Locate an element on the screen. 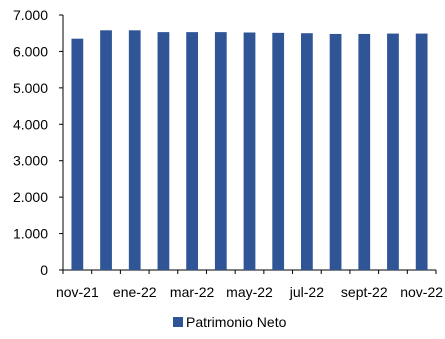  y-tick-label: 7.000 is located at coordinates (30, 15).